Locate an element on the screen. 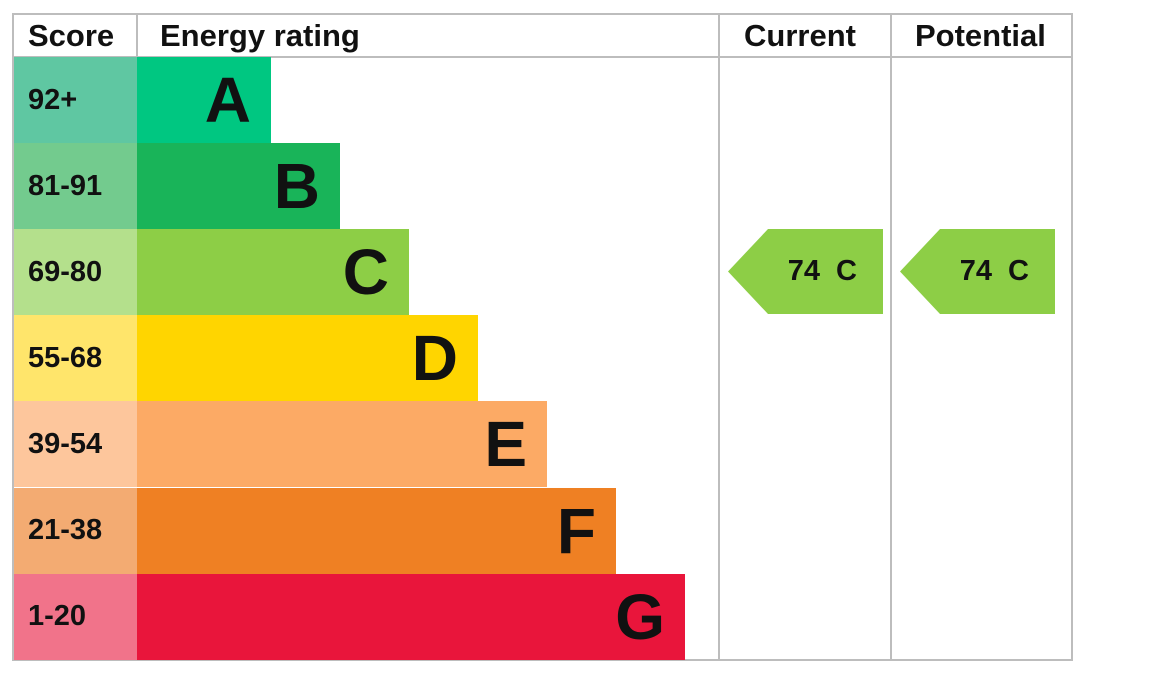  band-bar-a: A is located at coordinates (204, 100).